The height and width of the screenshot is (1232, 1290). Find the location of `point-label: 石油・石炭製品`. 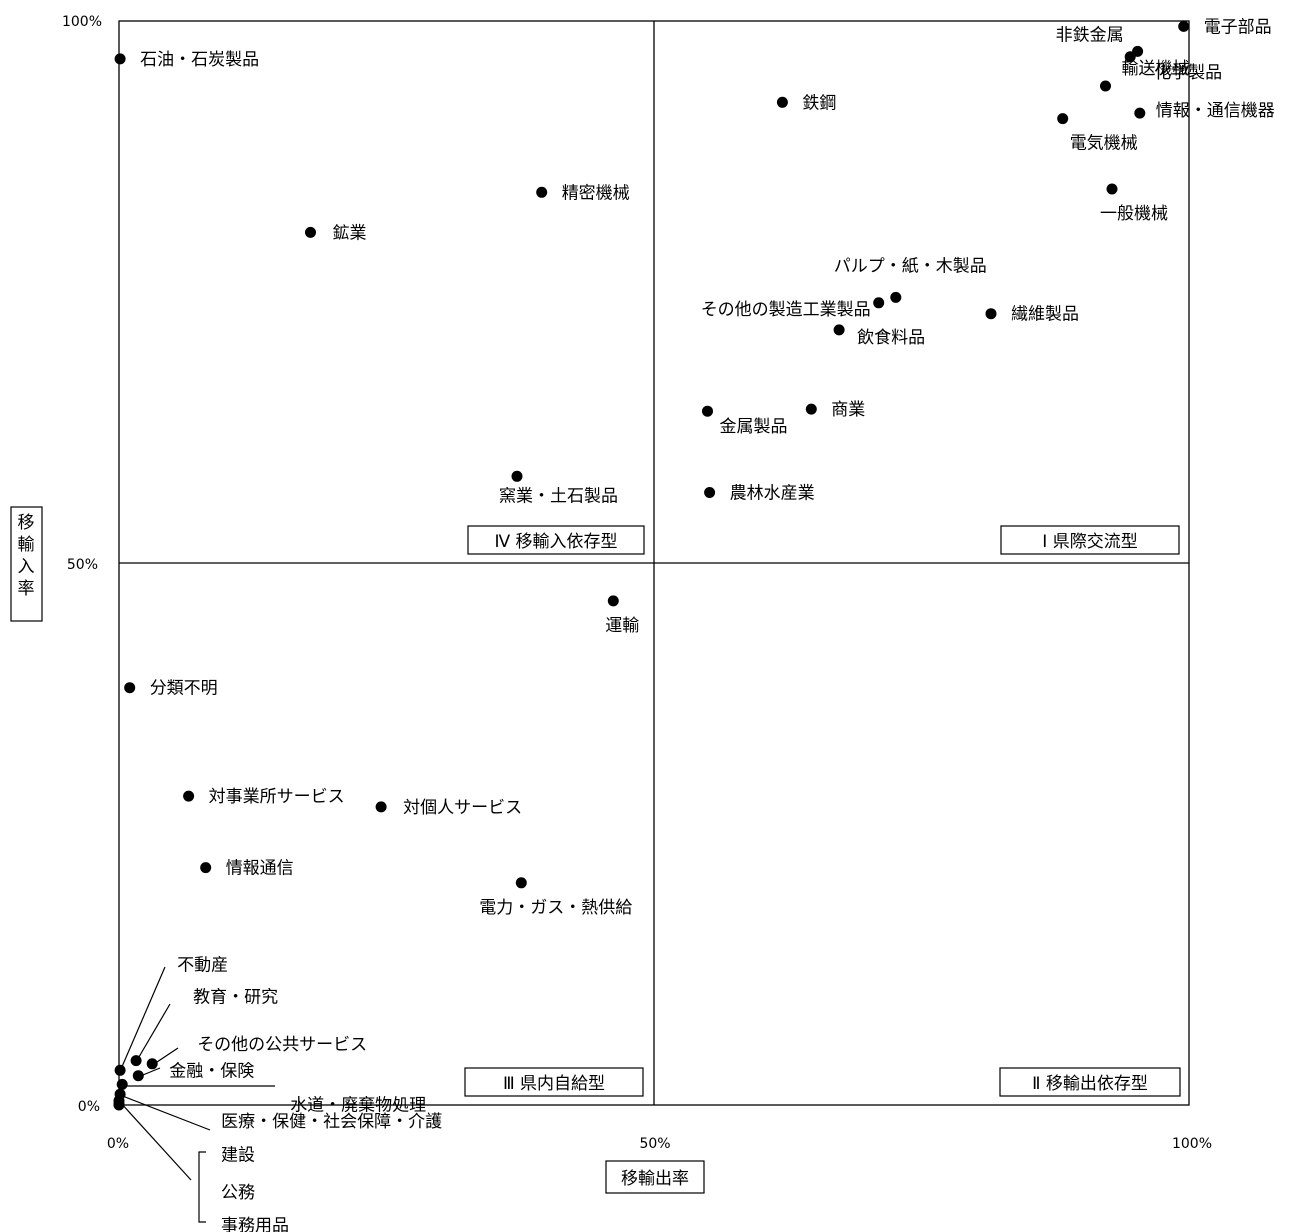

point-label: 石油・石炭製品 is located at coordinates (199, 60).